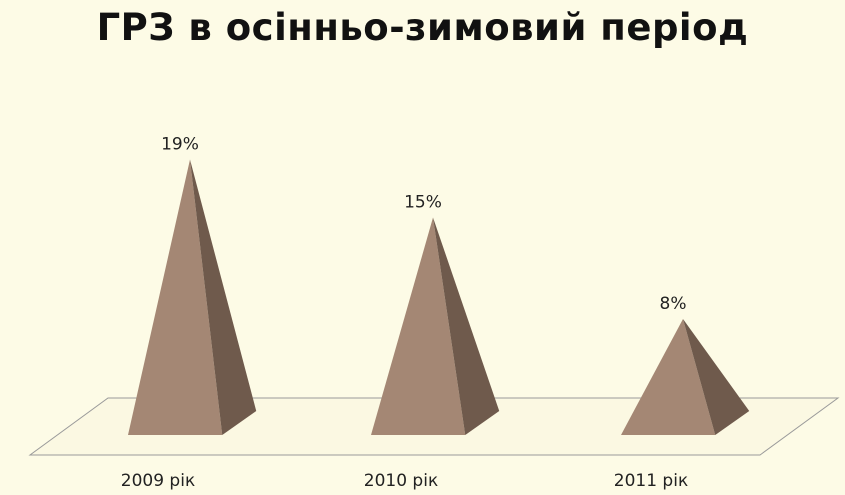 The width and height of the screenshot is (845, 495). Describe the element at coordinates (422, 27) in the screenshot. I see `chart-title: ГРЗ в осінньо-зимовий період` at that location.